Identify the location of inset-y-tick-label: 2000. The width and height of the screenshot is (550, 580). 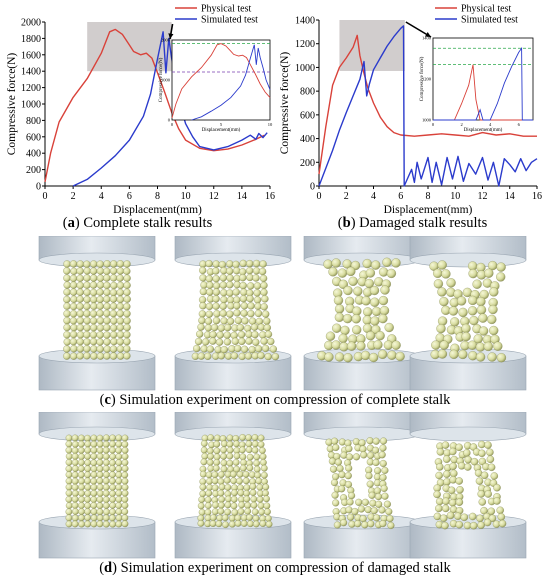
(166, 40).